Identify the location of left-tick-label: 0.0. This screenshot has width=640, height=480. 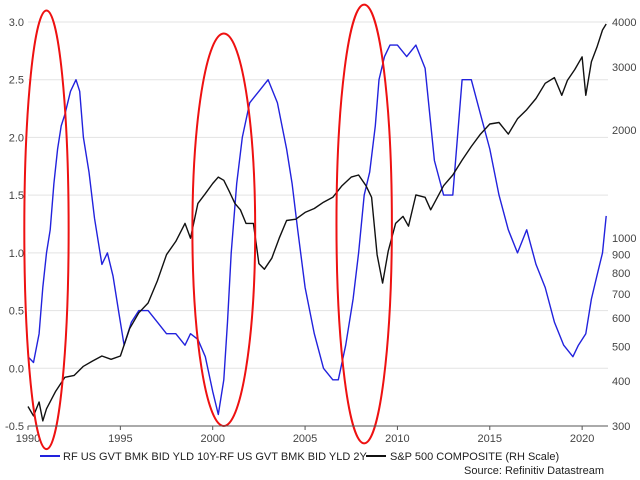
(16, 369).